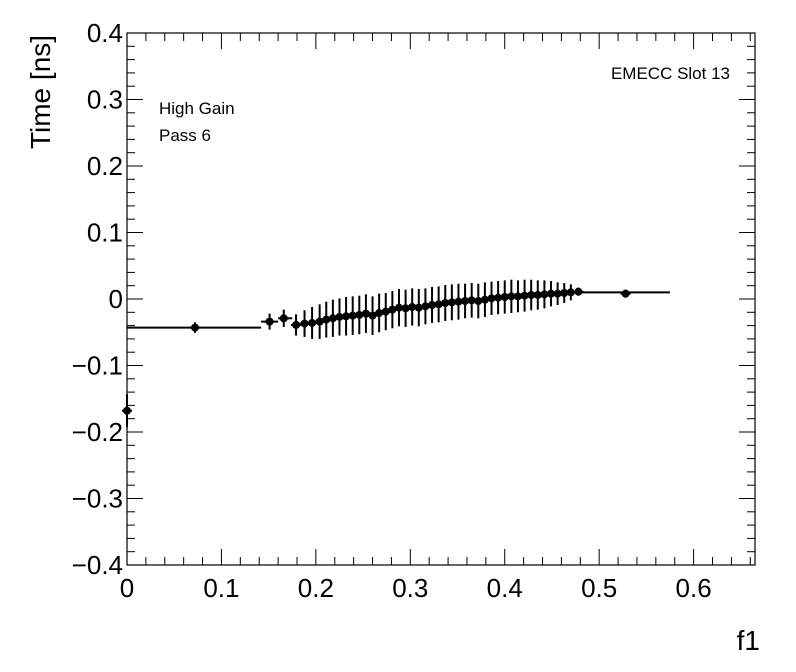 The image size is (796, 672). I want to click on y-tick-label: −0.3, so click(97, 499).